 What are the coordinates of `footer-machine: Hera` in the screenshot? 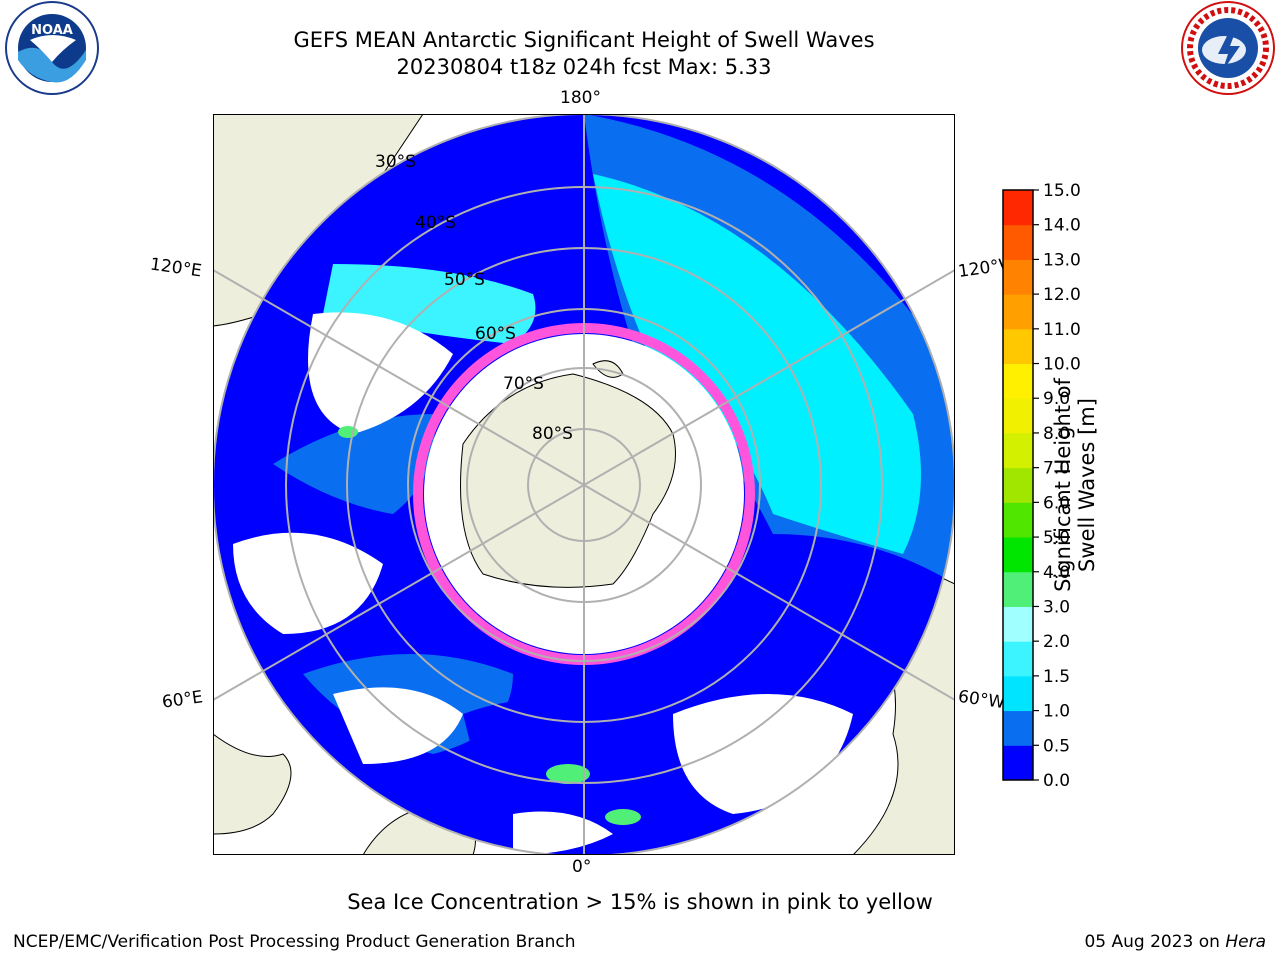 It's located at (1245, 942).